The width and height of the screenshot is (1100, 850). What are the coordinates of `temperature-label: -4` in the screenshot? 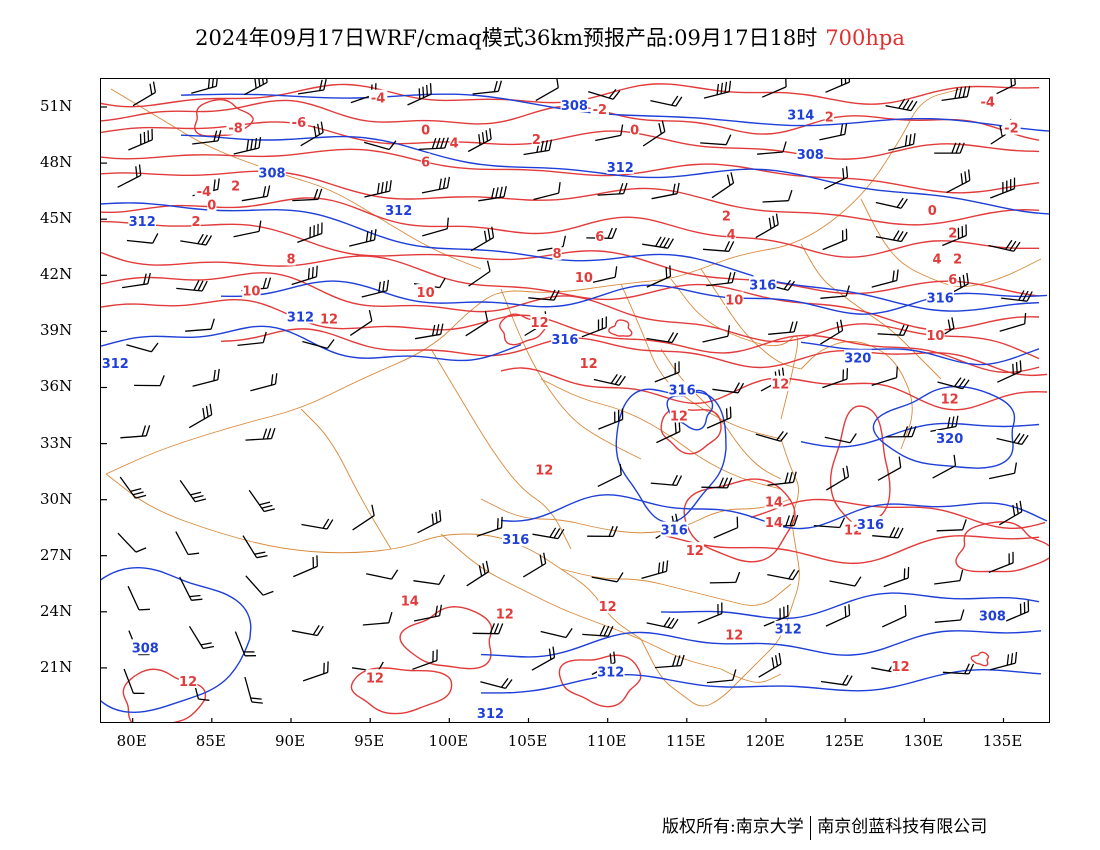 It's located at (378, 99).